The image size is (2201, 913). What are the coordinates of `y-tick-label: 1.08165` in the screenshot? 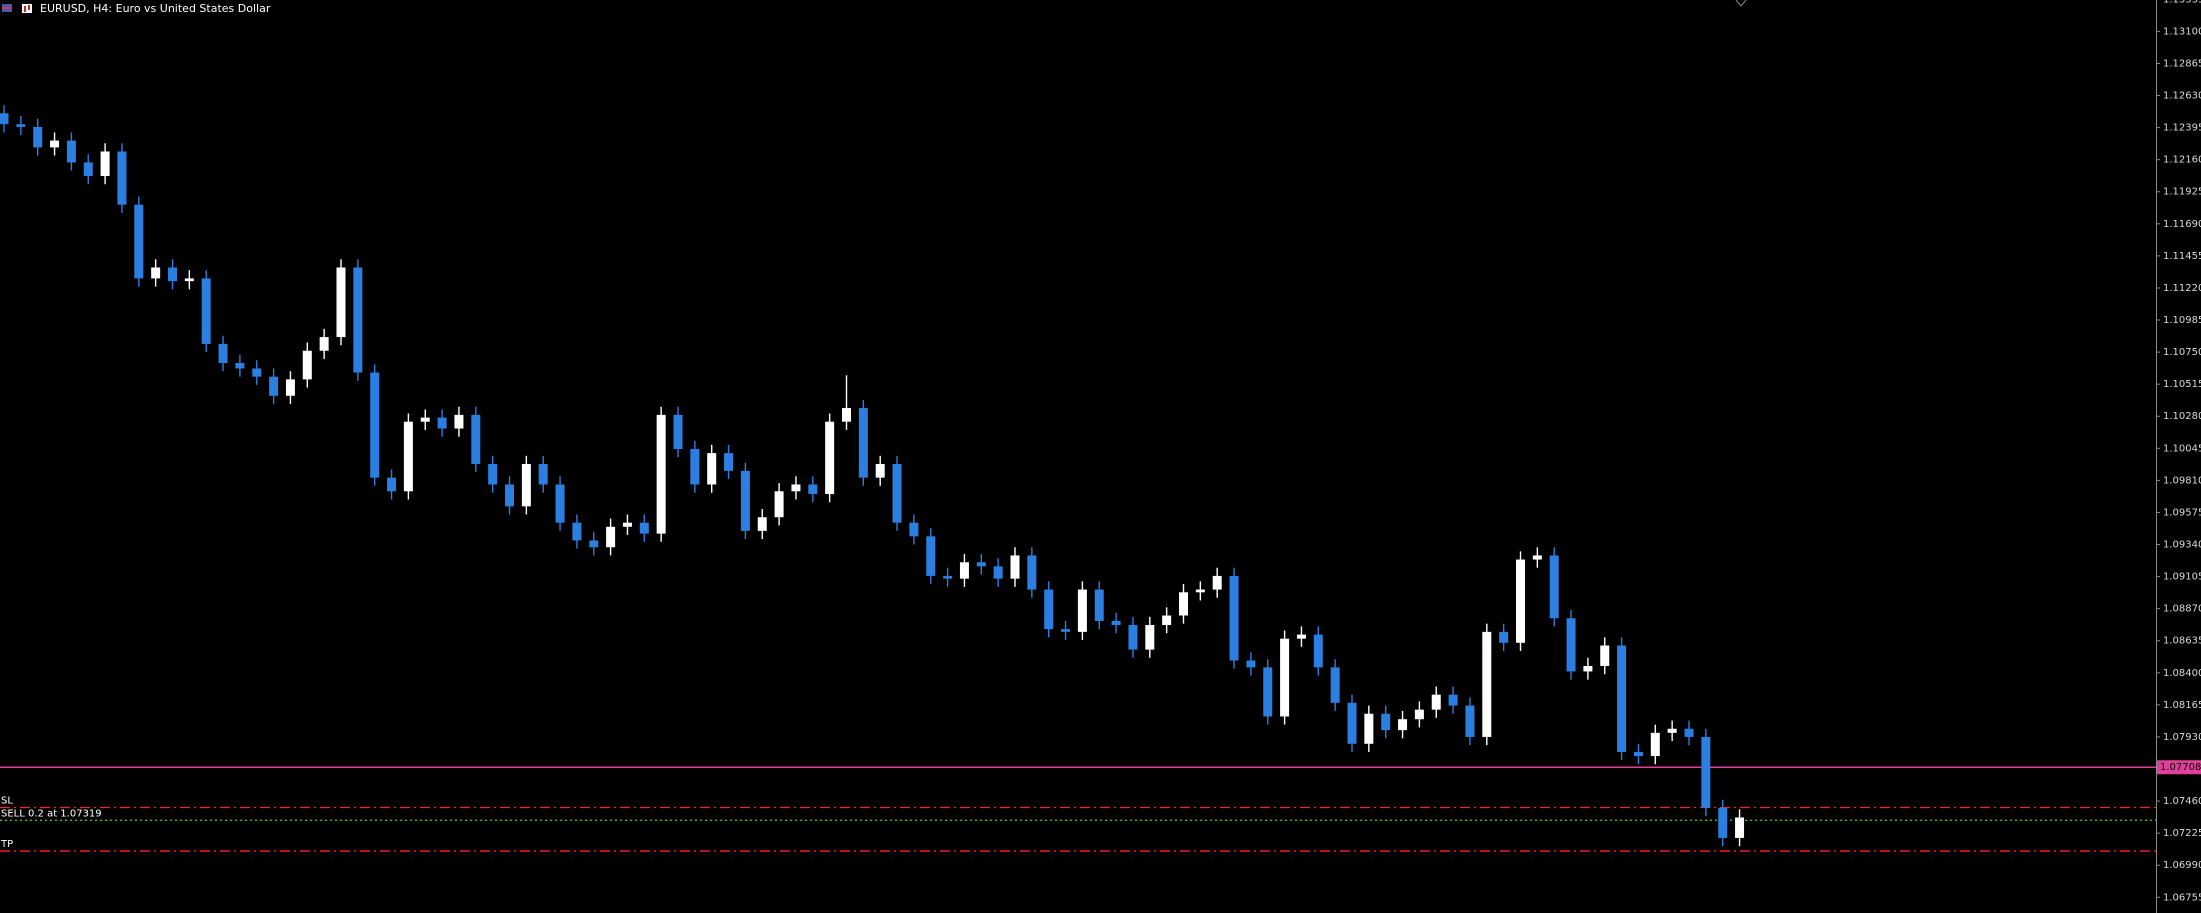 It's located at (2182, 705).